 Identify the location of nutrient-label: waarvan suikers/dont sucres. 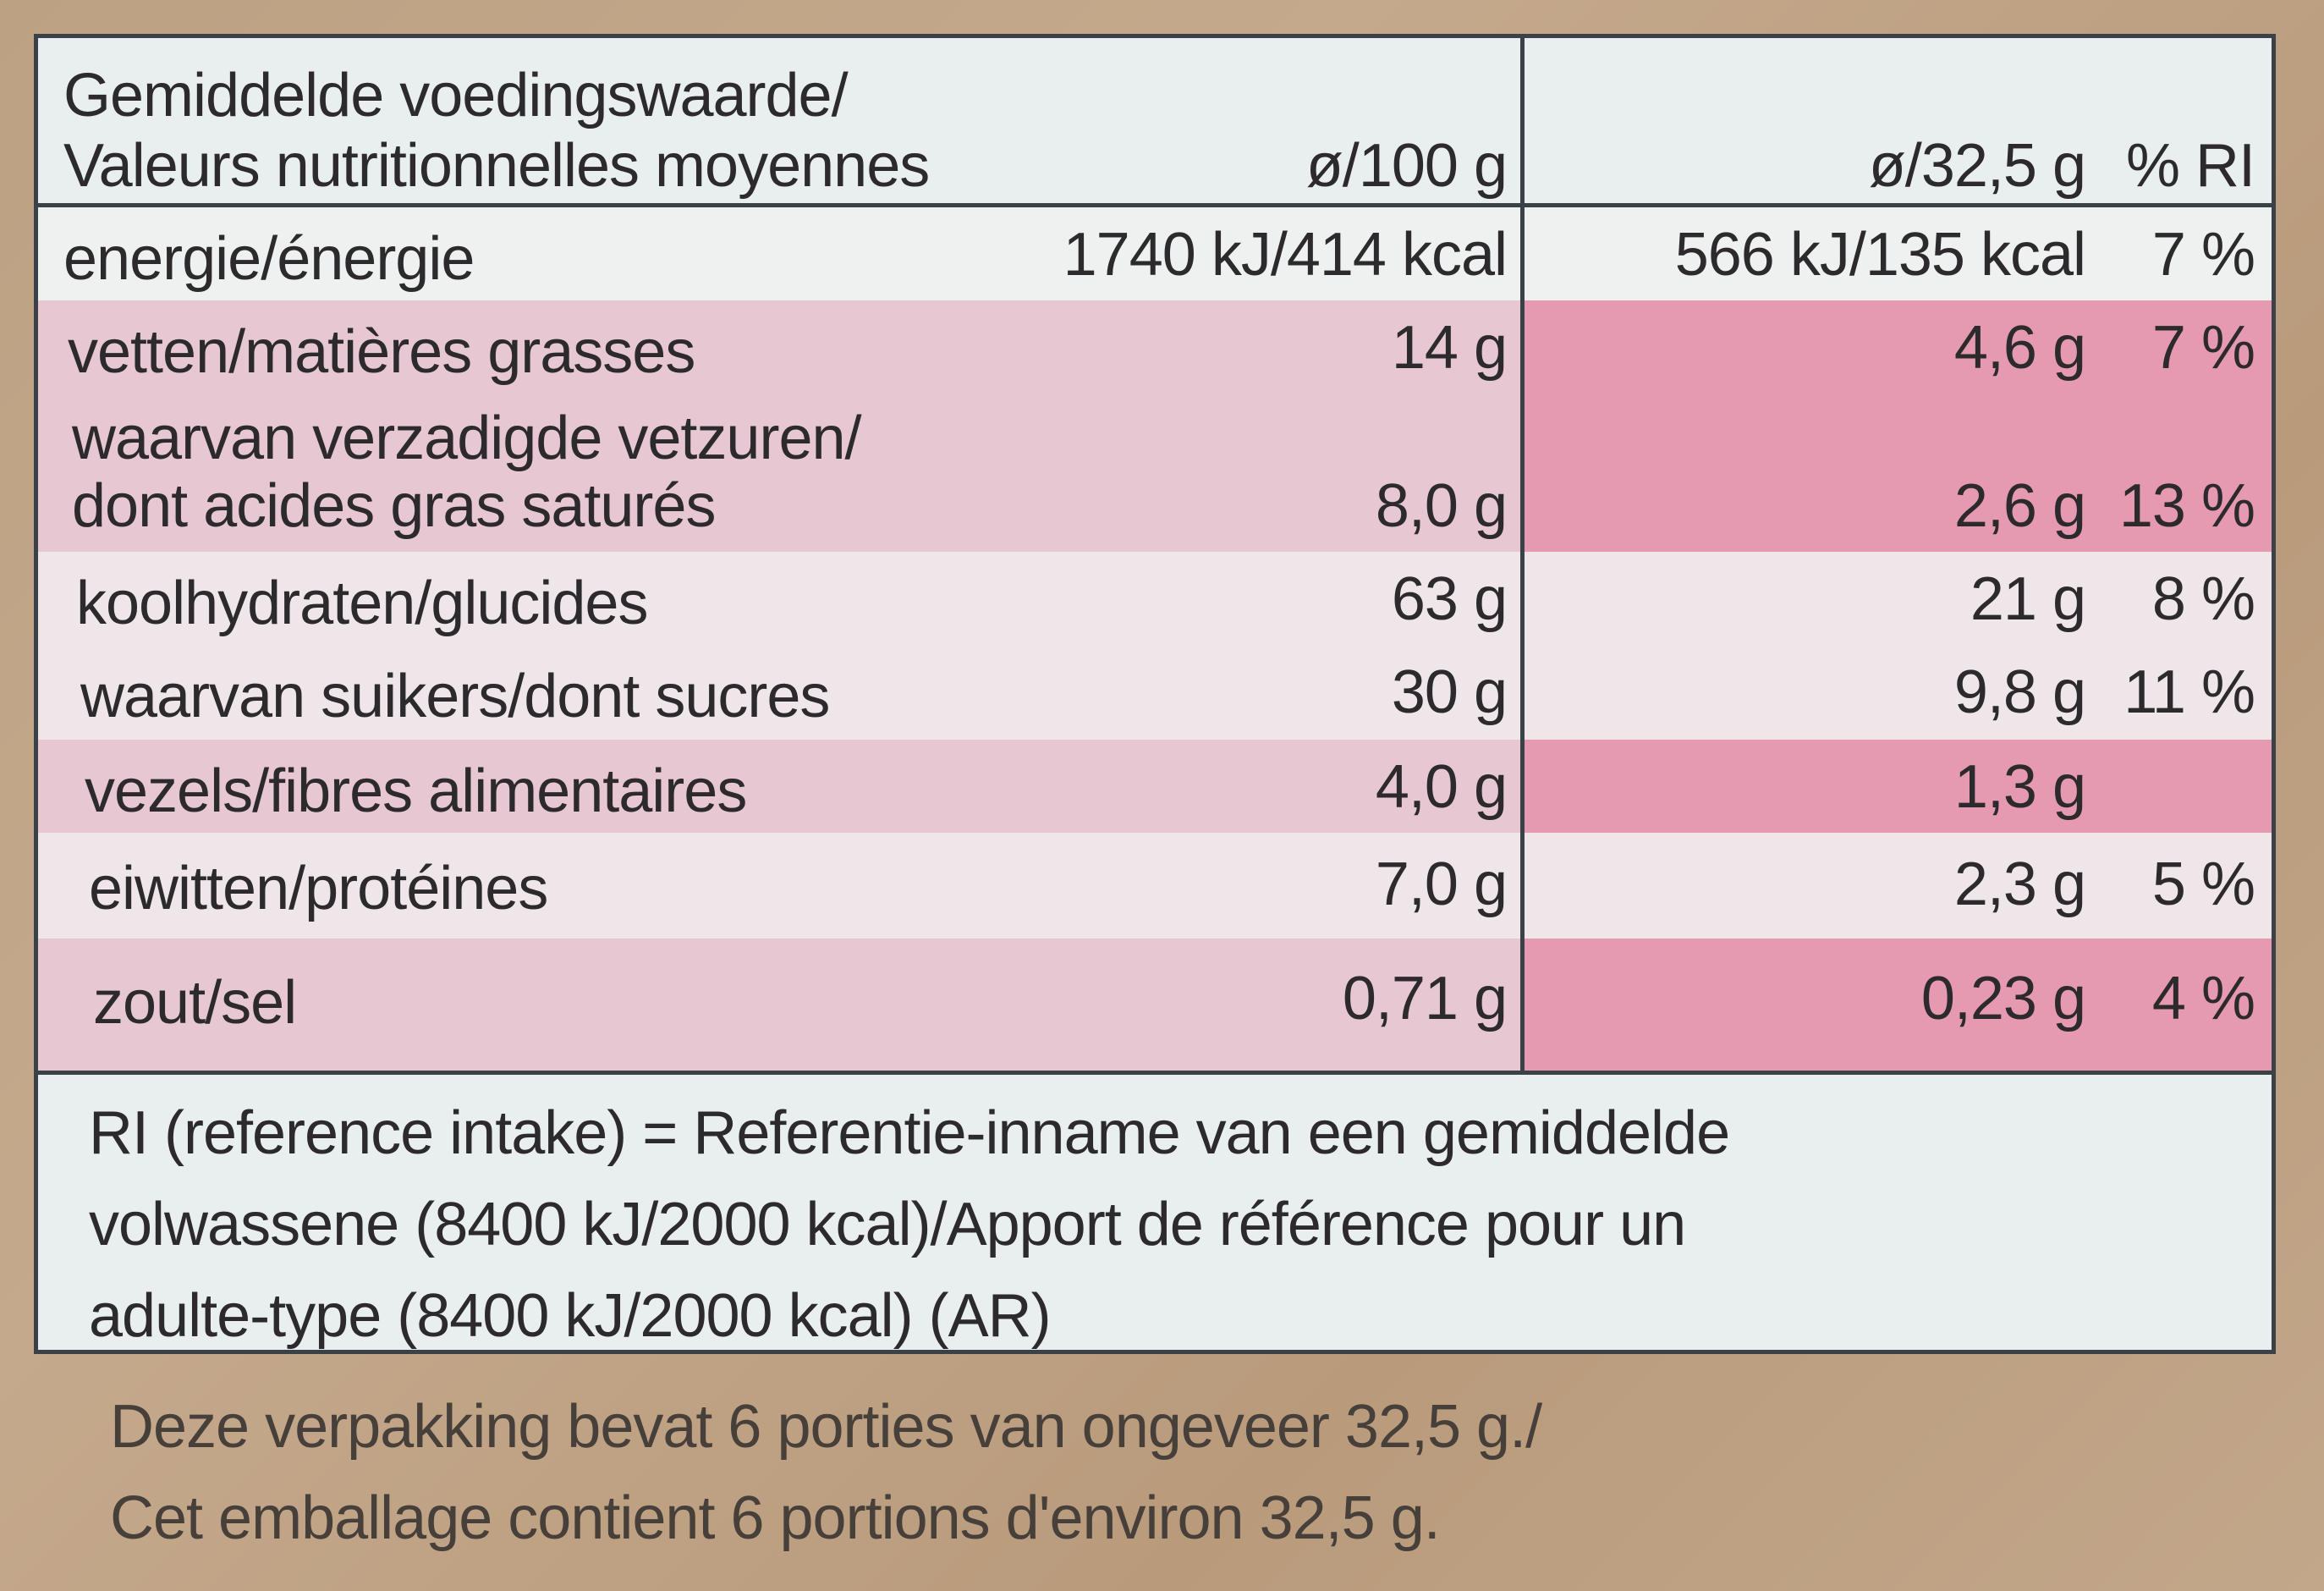
(455, 696).